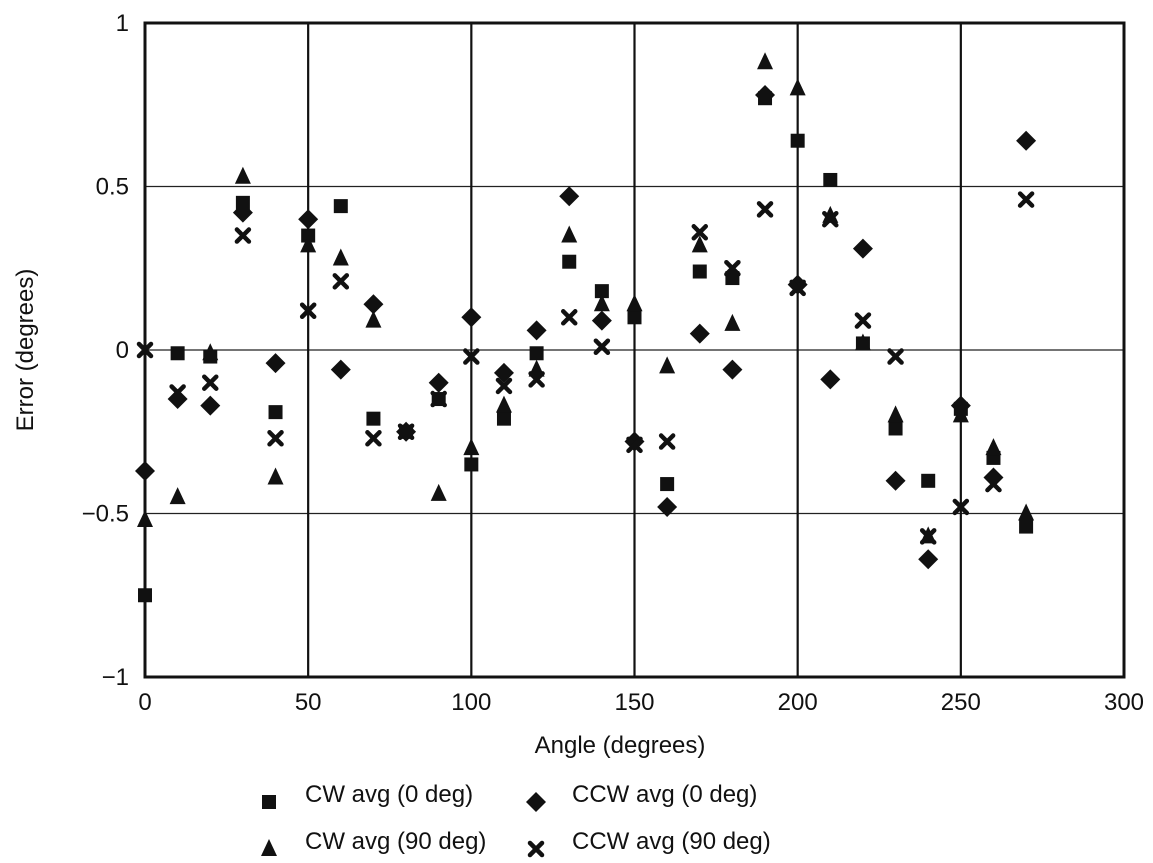 The image size is (1153, 863). What do you see at coordinates (671, 841) in the screenshot?
I see `legend-label: CCW avg (90 deg)` at bounding box center [671, 841].